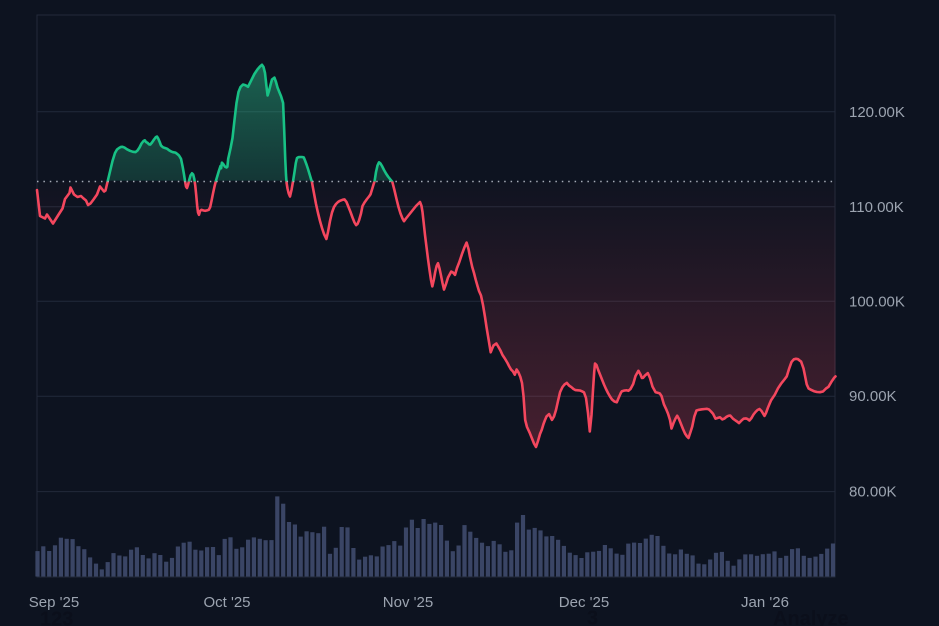 This screenshot has width=939, height=626. What do you see at coordinates (877, 301) in the screenshot?
I see `svg-text: 100.00K` at bounding box center [877, 301].